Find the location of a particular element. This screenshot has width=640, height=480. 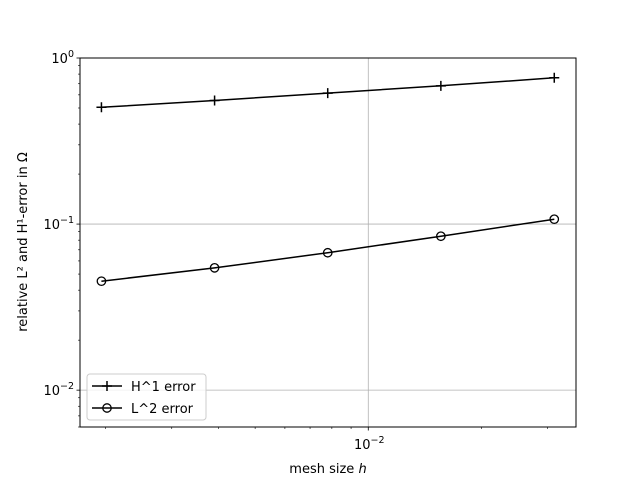

y-tick-label: 10⁻² is located at coordinates (58, 390).